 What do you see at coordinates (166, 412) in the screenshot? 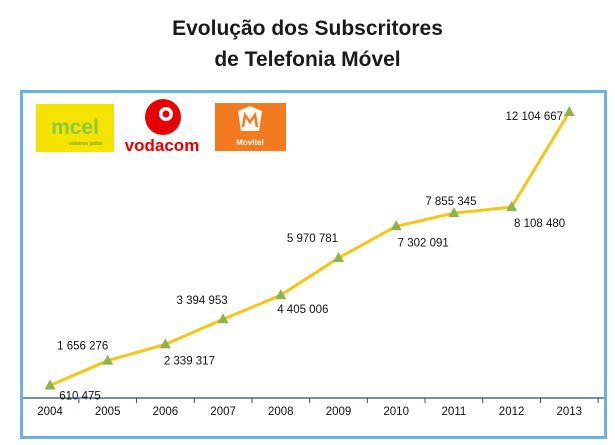
I see `x-tick-label: 2006` at bounding box center [166, 412].